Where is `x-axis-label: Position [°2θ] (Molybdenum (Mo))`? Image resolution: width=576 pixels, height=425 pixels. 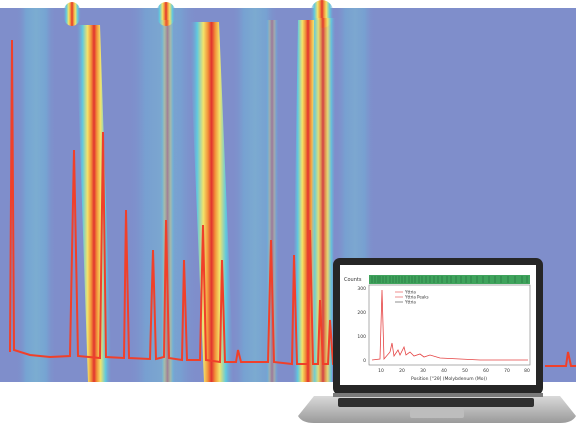 x-axis-label: Position [°2θ] (Molybdenum (Mo)) is located at coordinates (449, 379).